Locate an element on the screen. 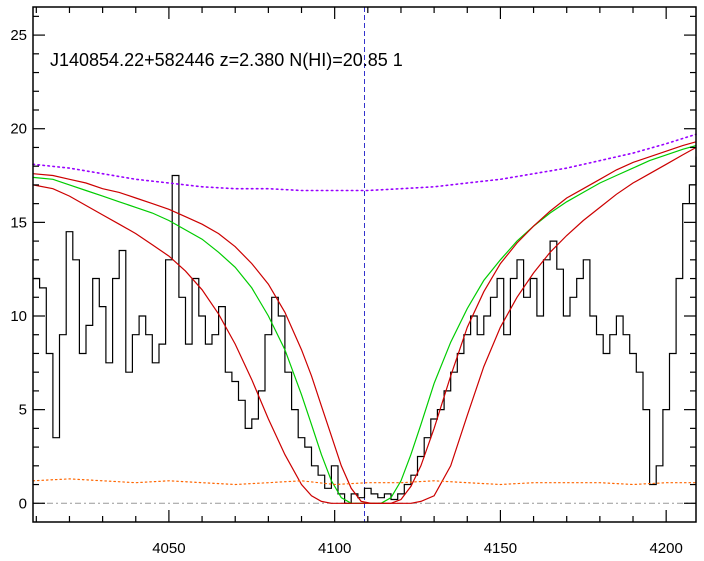 The image size is (704, 561). chart-title: J140854.22+582446 z=2.380 N(HI)=20.85 1 is located at coordinates (226, 60).